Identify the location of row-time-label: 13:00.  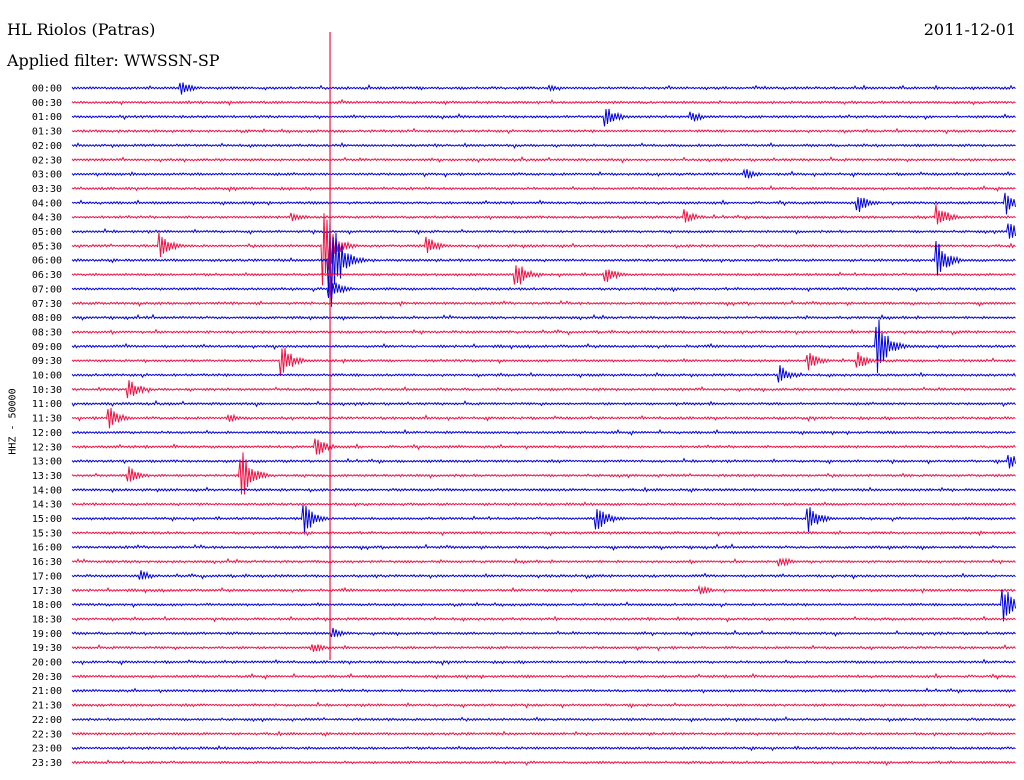
(47, 462).